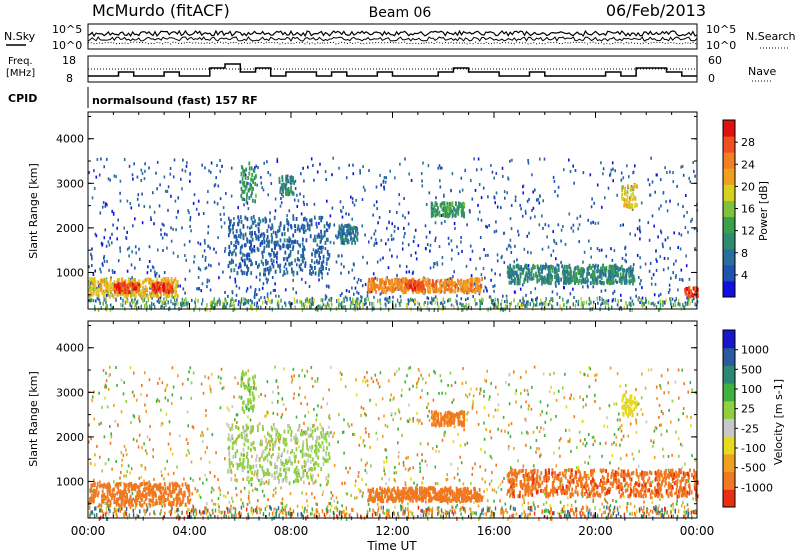  I want to click on colorbar-tick-label: 28, so click(748, 142).